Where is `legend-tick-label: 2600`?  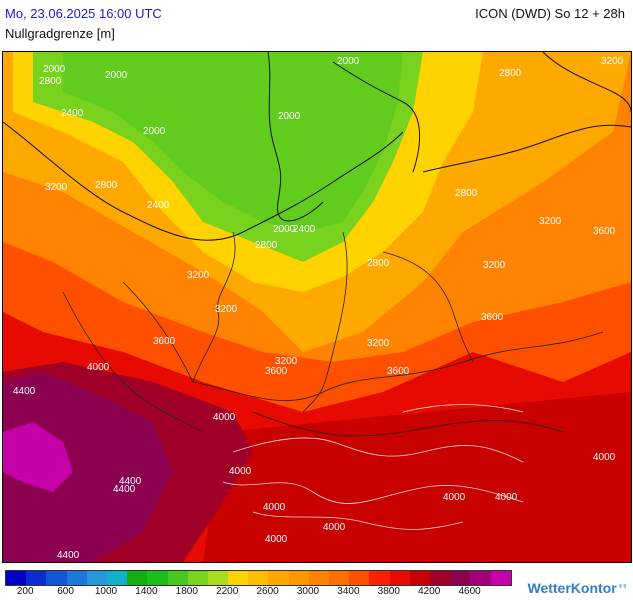
legend-tick-label: 2600 is located at coordinates (267, 591).